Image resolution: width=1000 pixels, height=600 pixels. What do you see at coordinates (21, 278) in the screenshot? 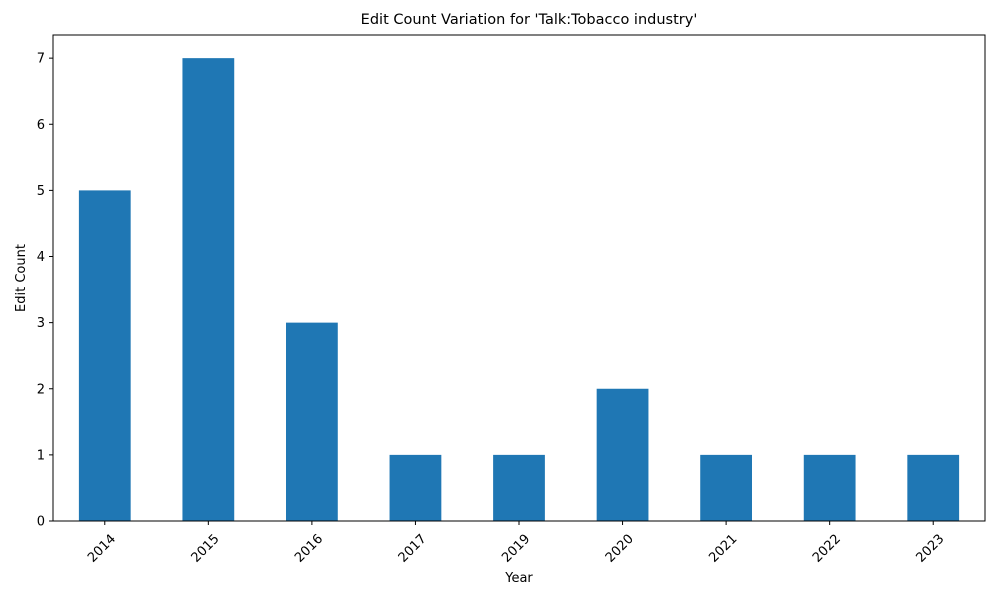
I see `y-axis-label: Edit Count` at bounding box center [21, 278].